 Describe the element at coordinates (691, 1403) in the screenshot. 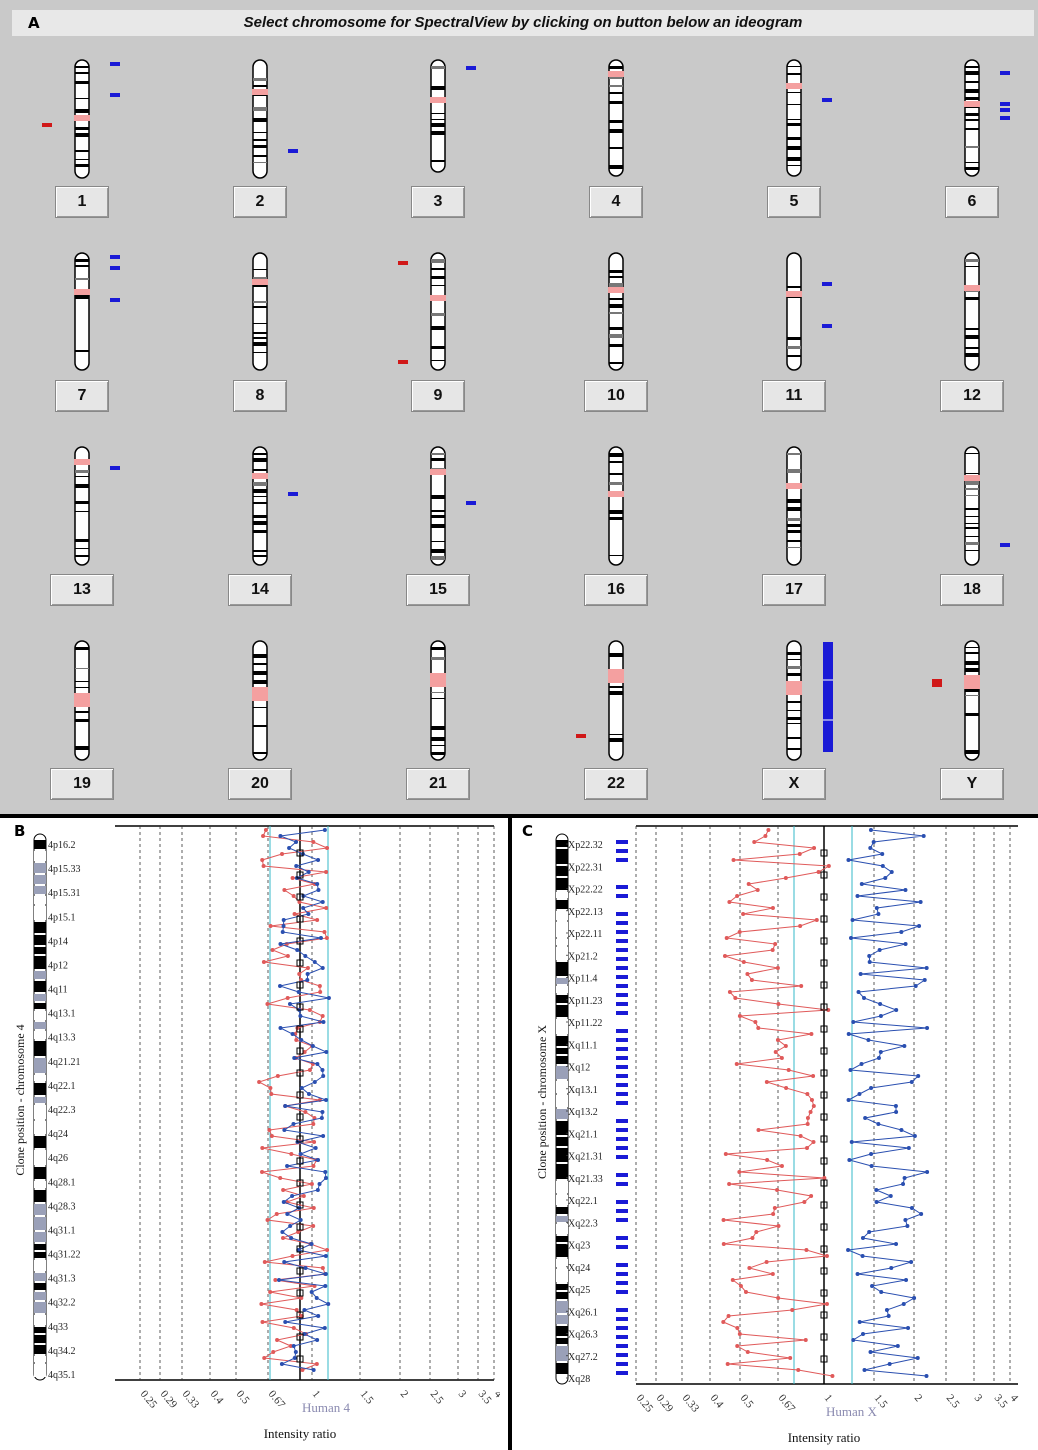

I see `x-tick-label: 0.33` at that location.